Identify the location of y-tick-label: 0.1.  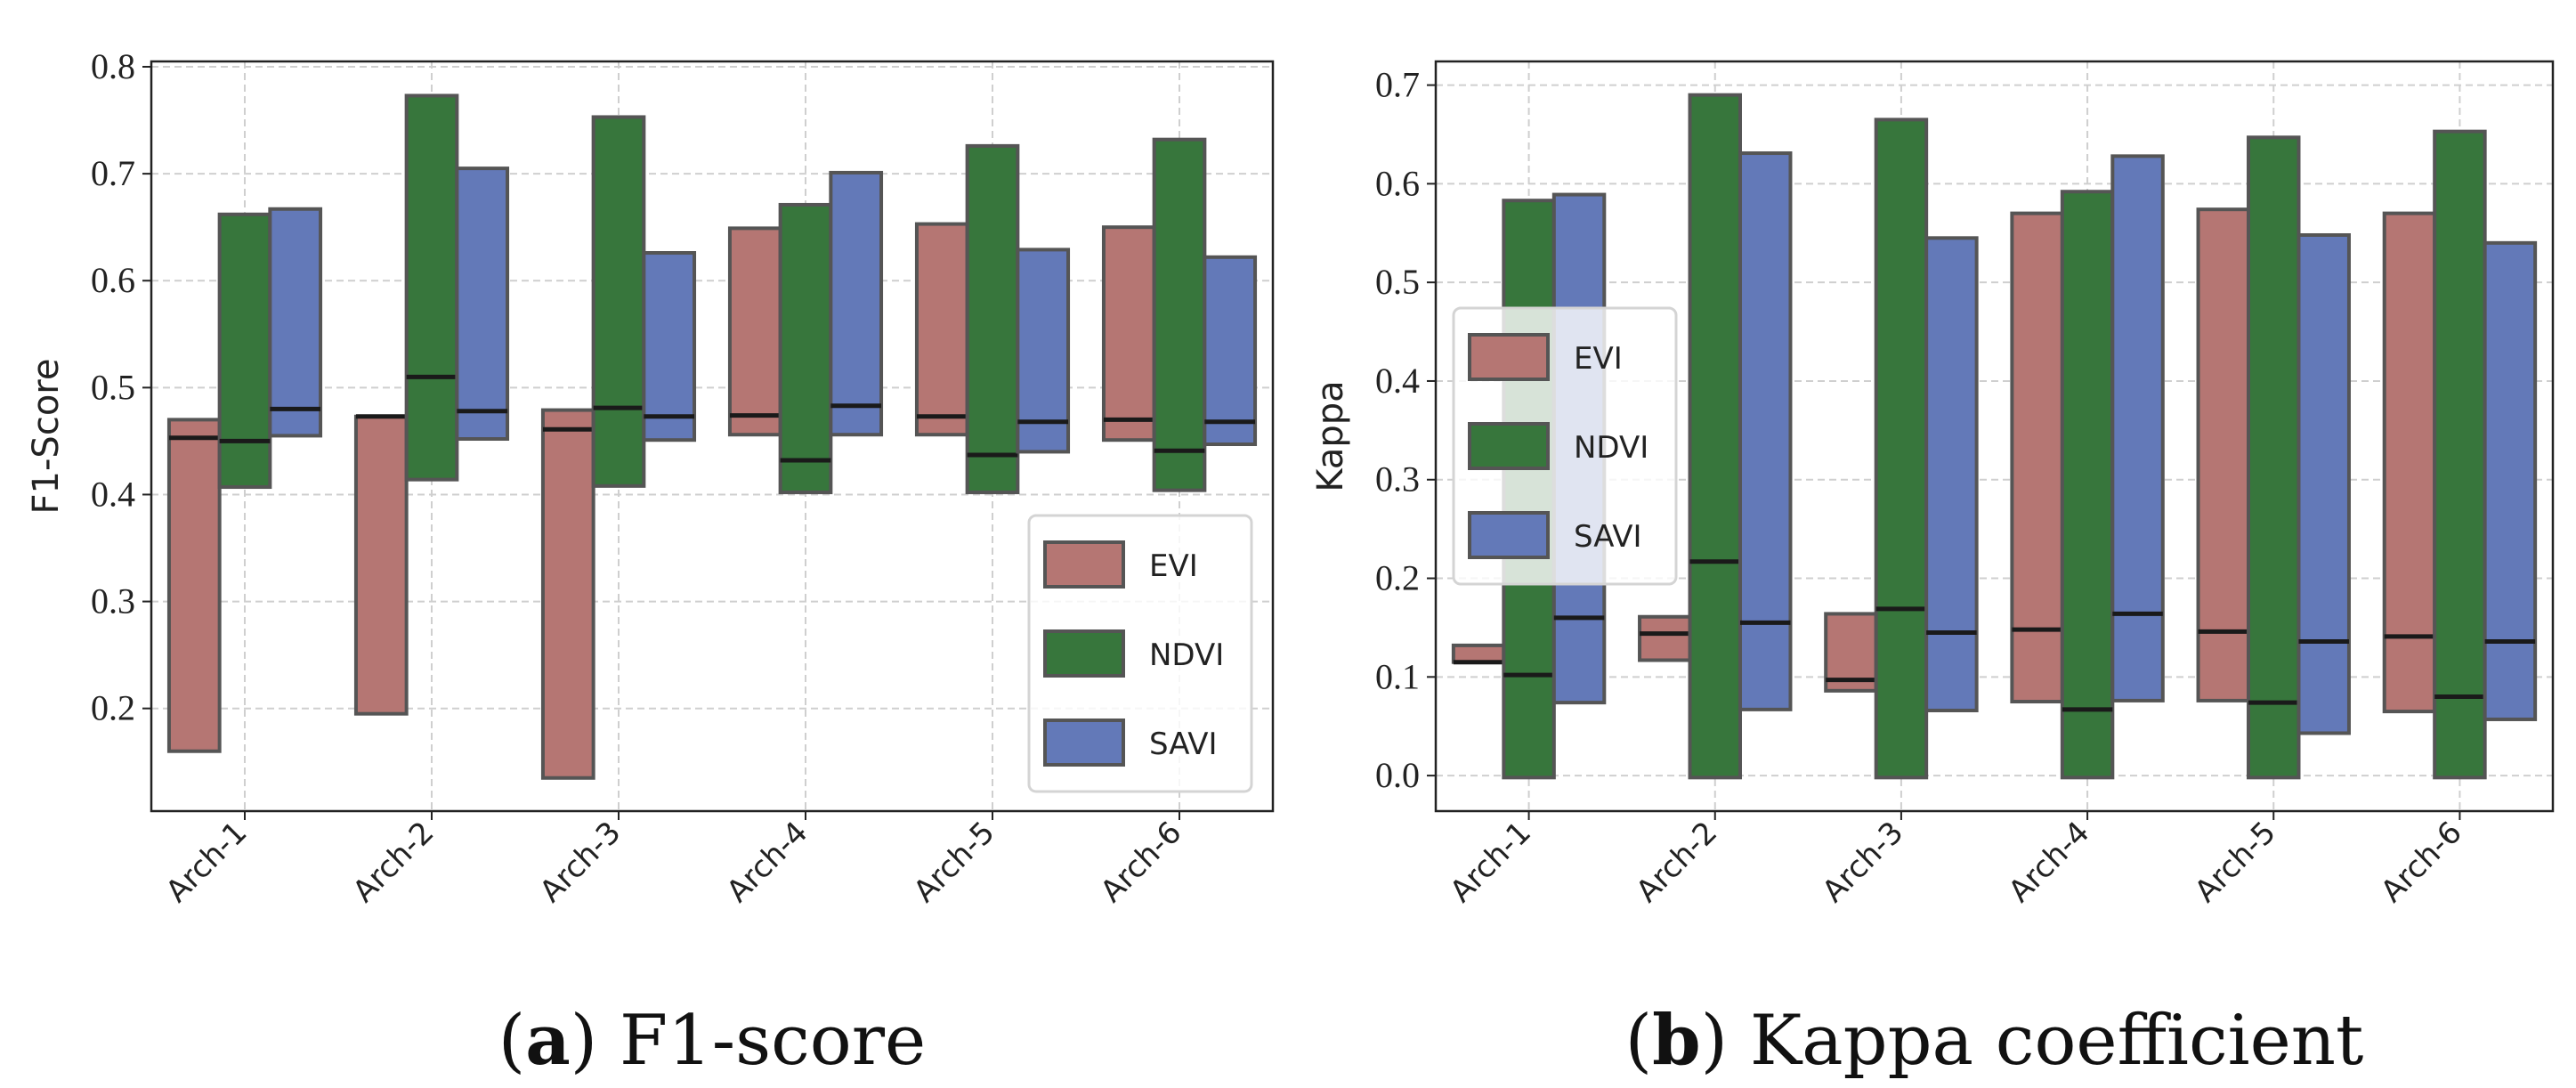
(1397, 676).